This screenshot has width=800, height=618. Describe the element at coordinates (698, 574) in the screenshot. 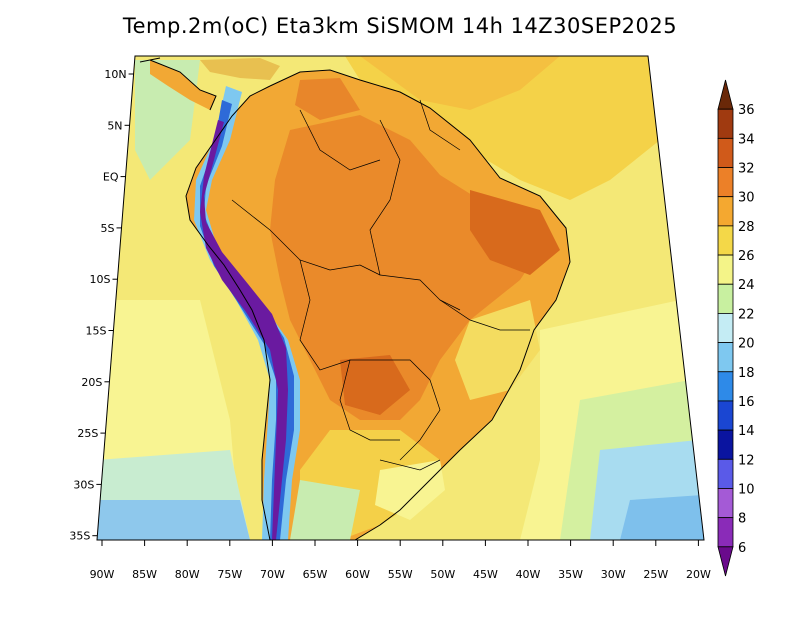

I see `longitude-label: 20W` at that location.